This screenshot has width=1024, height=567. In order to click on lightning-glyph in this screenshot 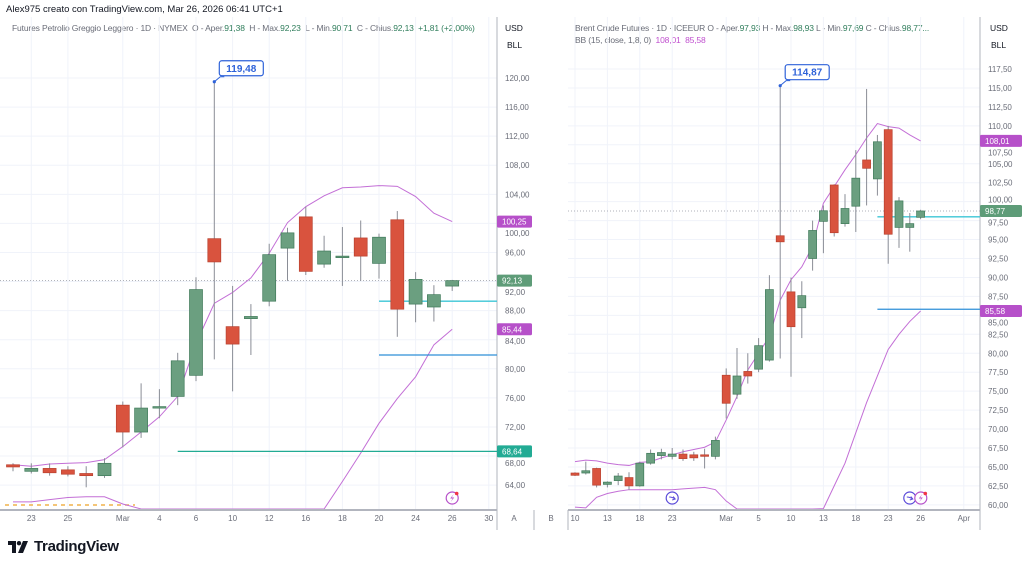, I will do `click(452, 498)`.